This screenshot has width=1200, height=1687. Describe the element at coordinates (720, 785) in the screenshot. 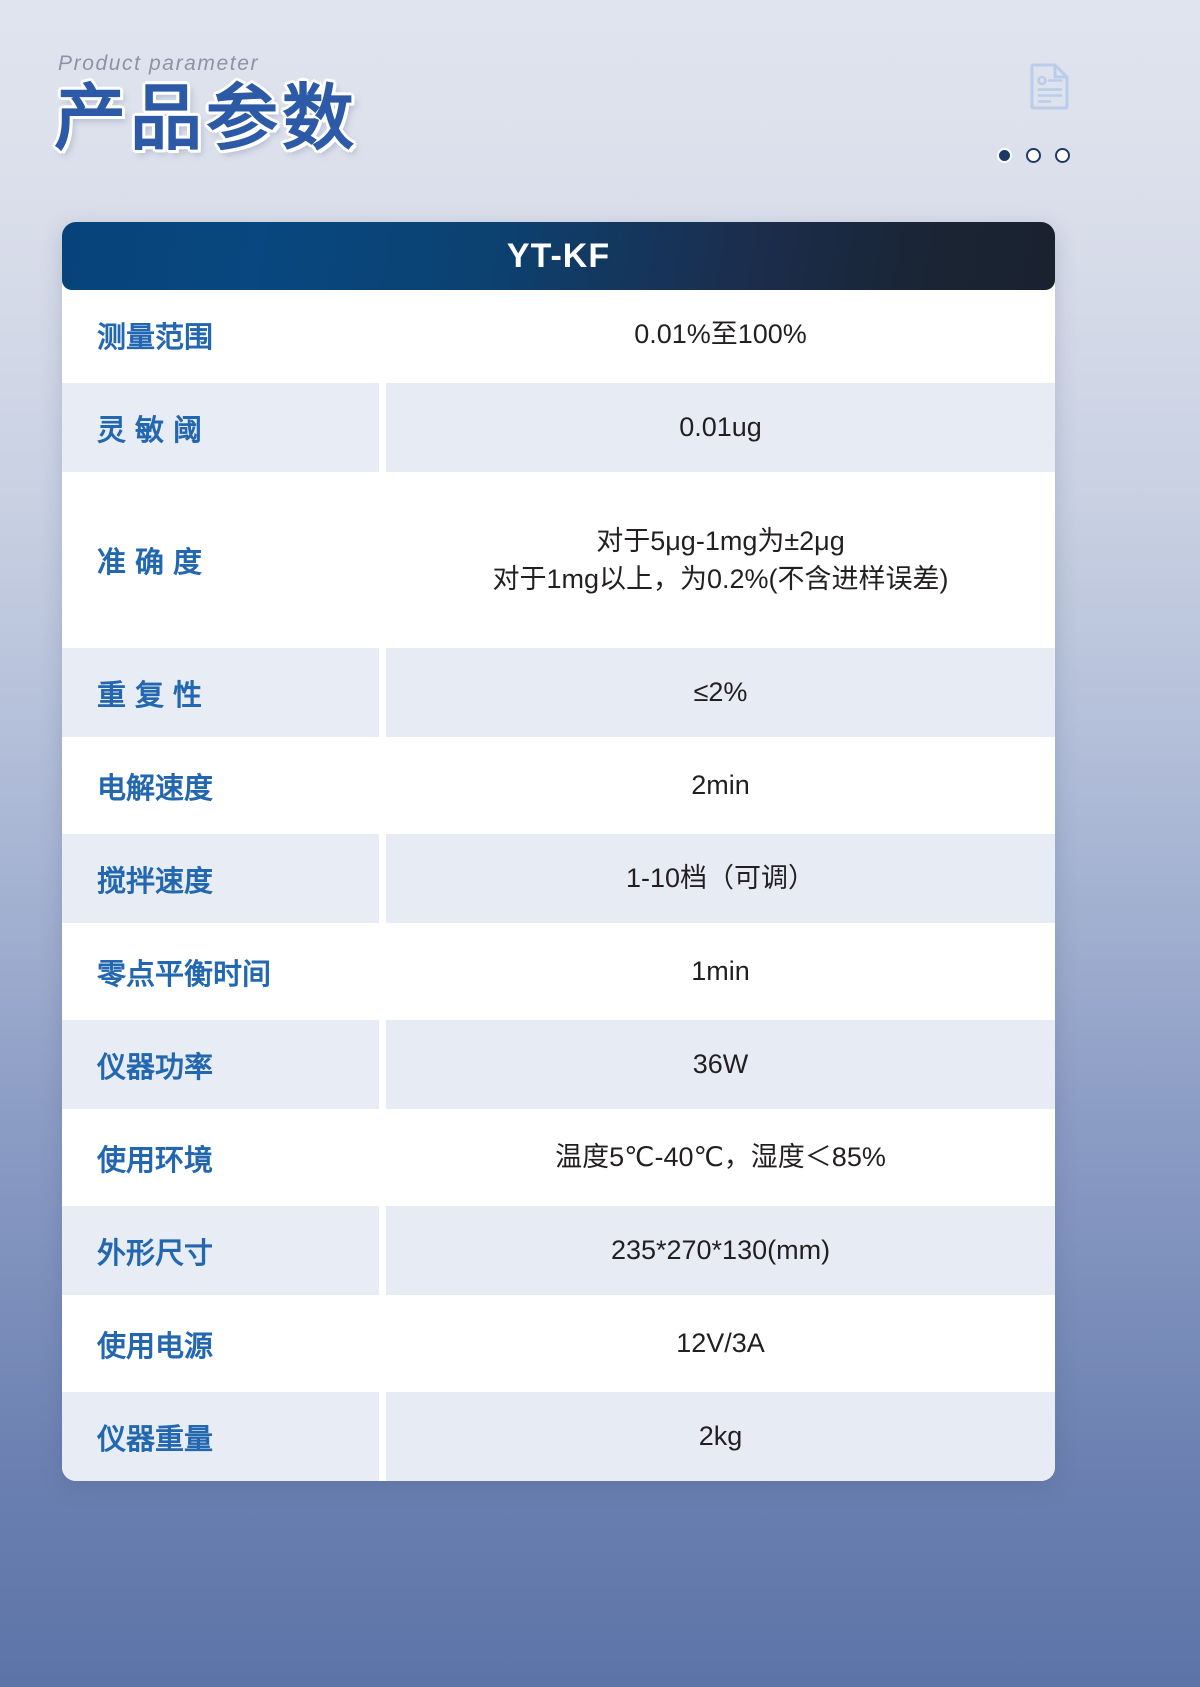

I see `spec-value: 2min` at that location.